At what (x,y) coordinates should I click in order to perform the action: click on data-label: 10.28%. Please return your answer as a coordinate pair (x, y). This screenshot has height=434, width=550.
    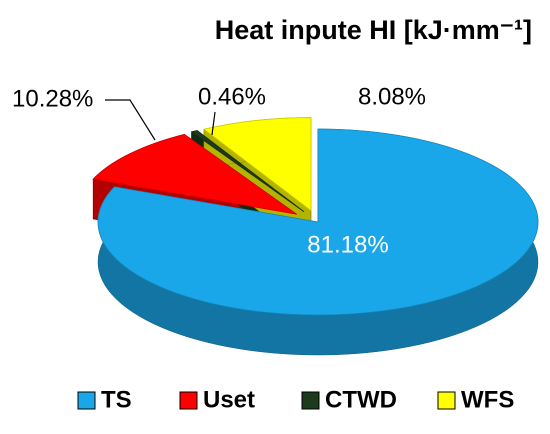
    Looking at the image, I should click on (52, 98).